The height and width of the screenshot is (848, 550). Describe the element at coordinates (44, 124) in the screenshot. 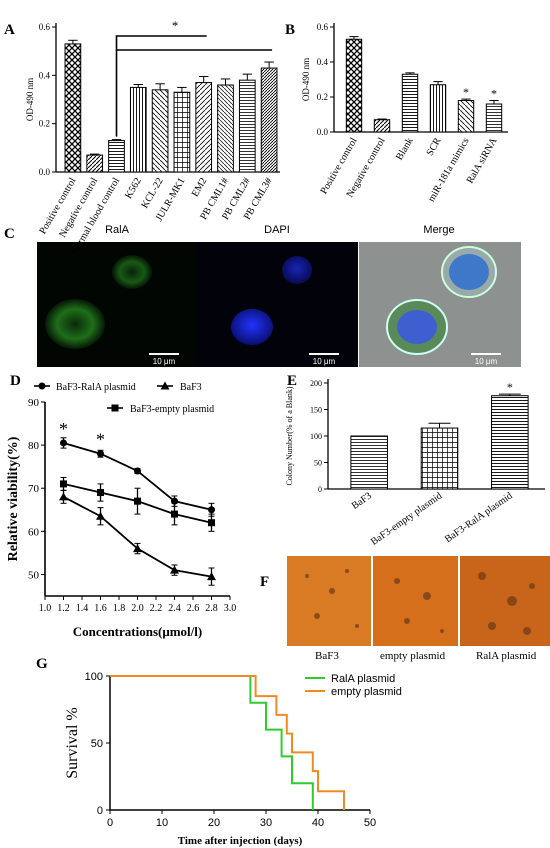

I see `A-y-tick-label: 0.2` at that location.